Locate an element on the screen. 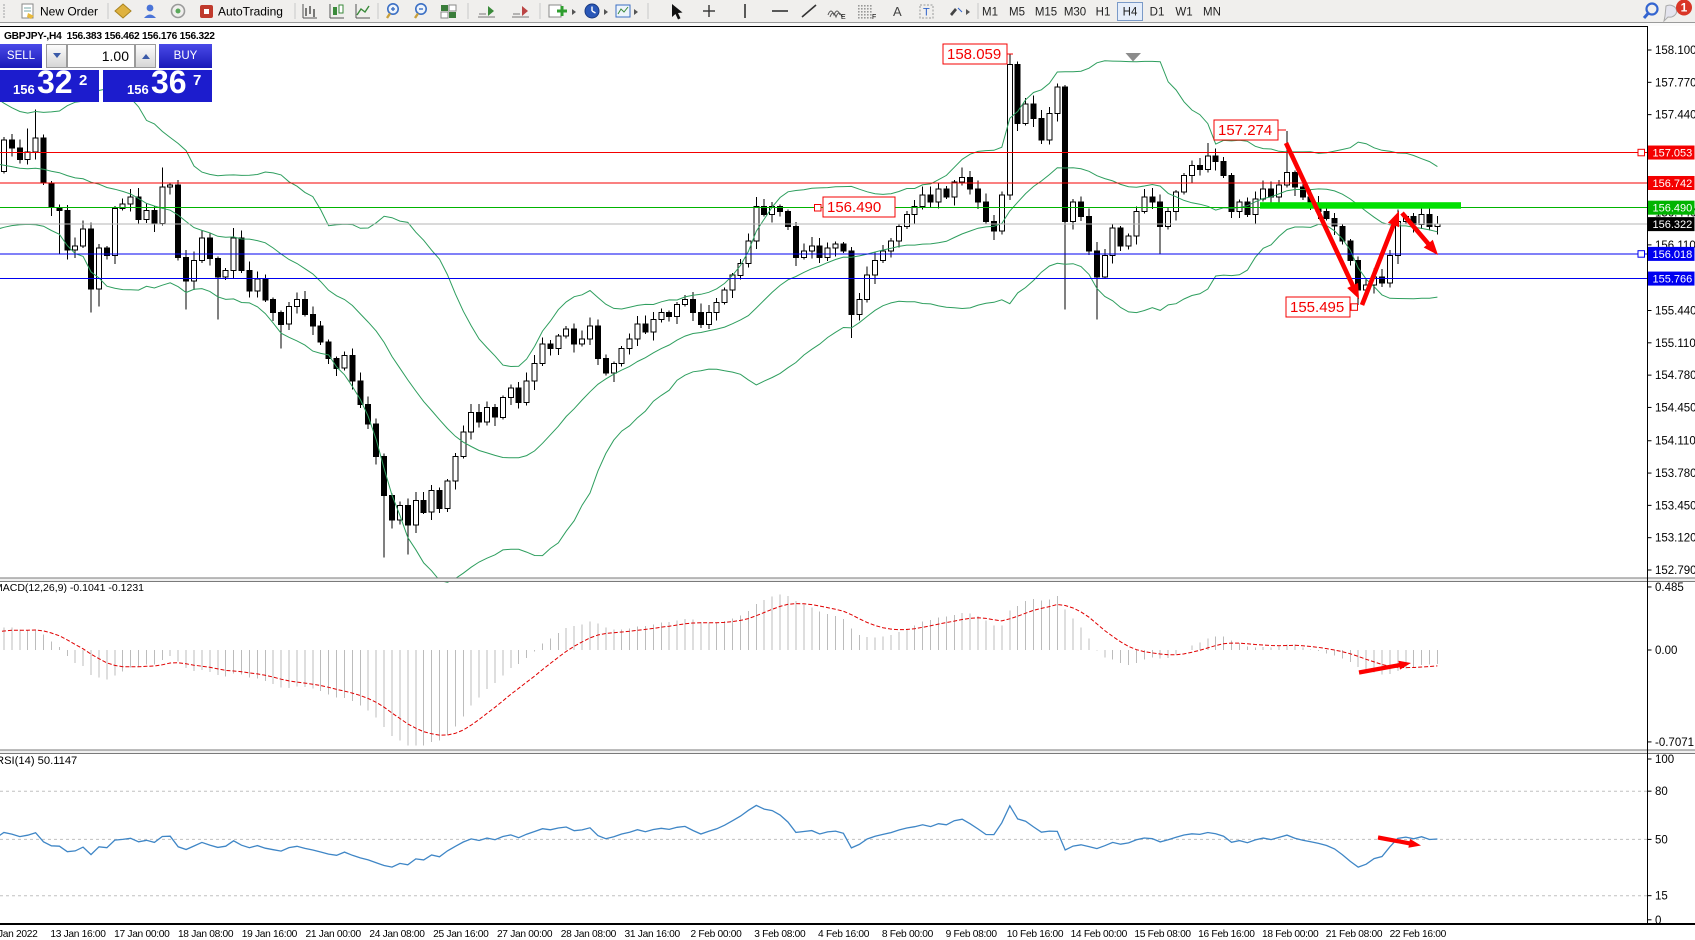 The image size is (1695, 940). svg-text: 157.770 is located at coordinates (1675, 83).